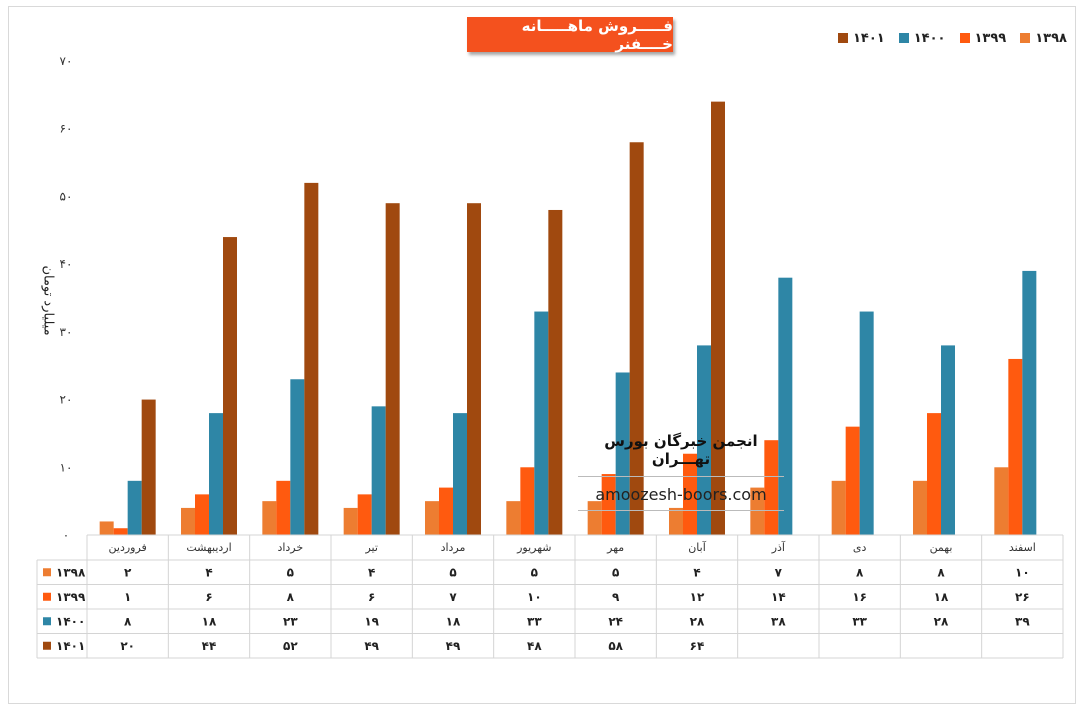 The height and width of the screenshot is (711, 1086). Describe the element at coordinates (952, 38) in the screenshot. I see `chart-legend: ۱۳۹۸ ۱۳۹۹ ۱۴۰۰ ۱۴۰۱` at that location.